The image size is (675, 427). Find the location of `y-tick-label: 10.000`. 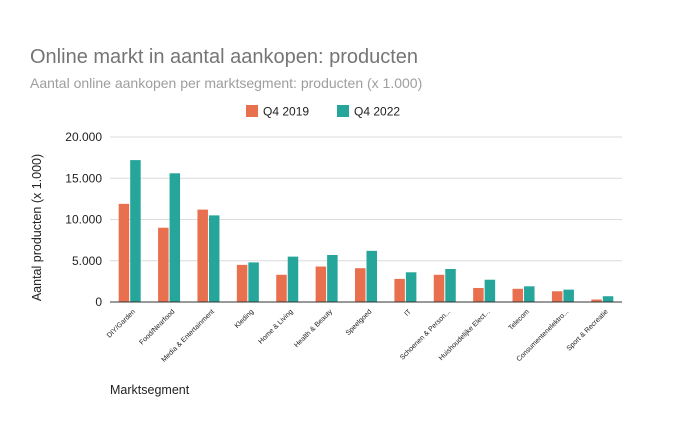

y-tick-label: 10.000 is located at coordinates (83, 220).